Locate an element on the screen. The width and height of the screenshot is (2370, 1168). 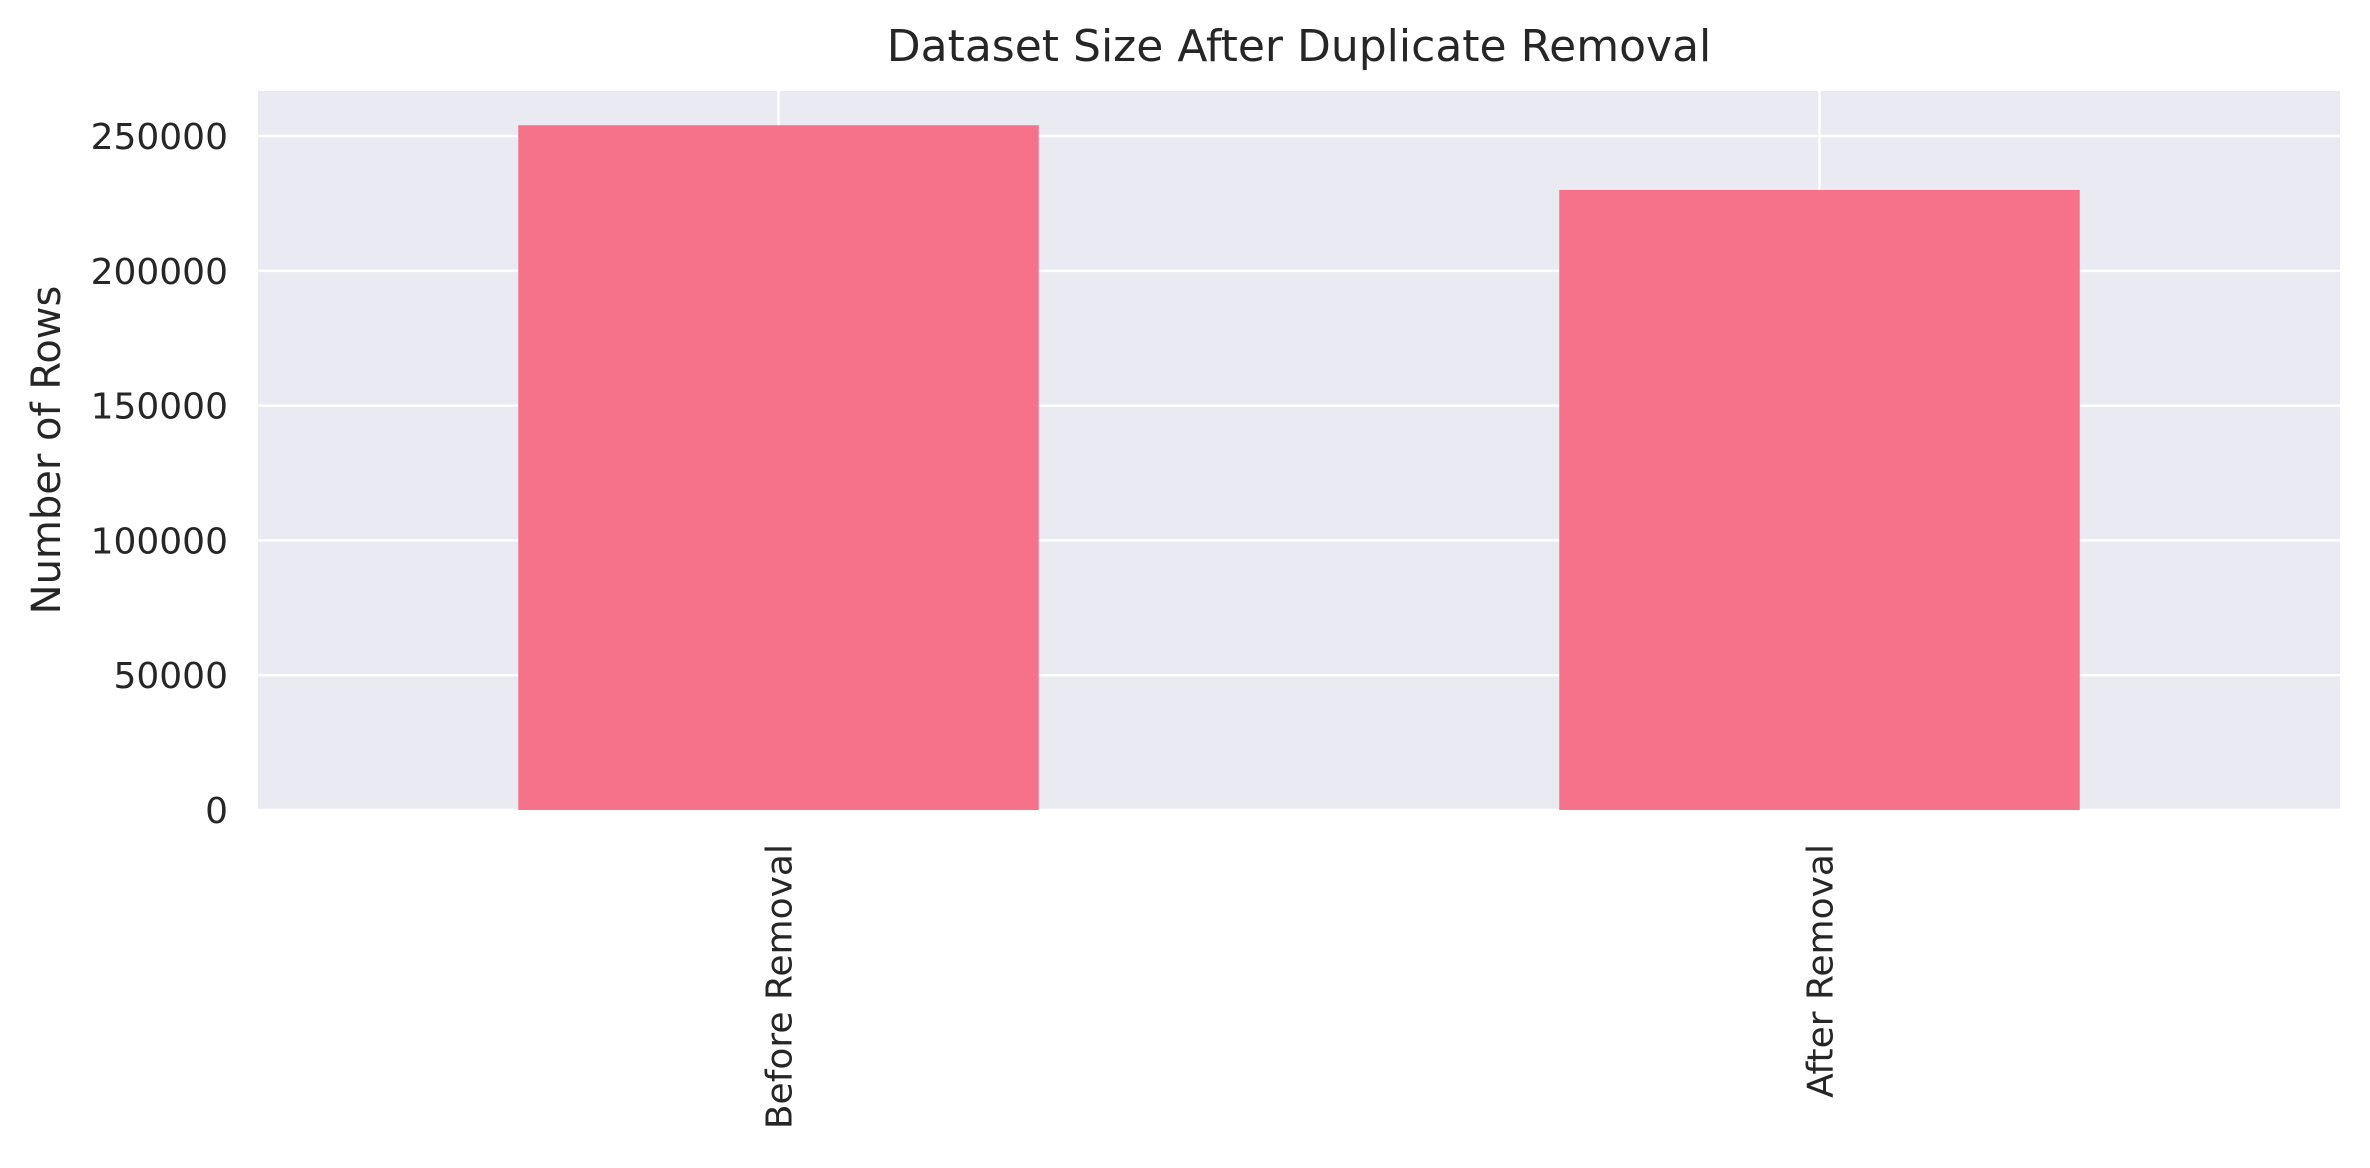
y-tick-label: 250000 is located at coordinates (159, 137).